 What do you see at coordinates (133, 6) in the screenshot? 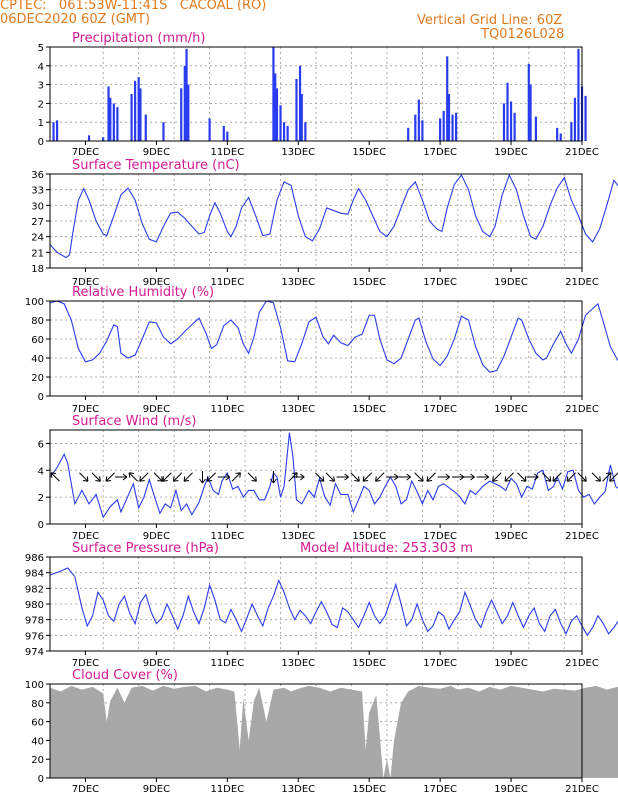
I see `station-header: CPTEC: 061:53W-11:41S CACOAL (RO)` at bounding box center [133, 6].